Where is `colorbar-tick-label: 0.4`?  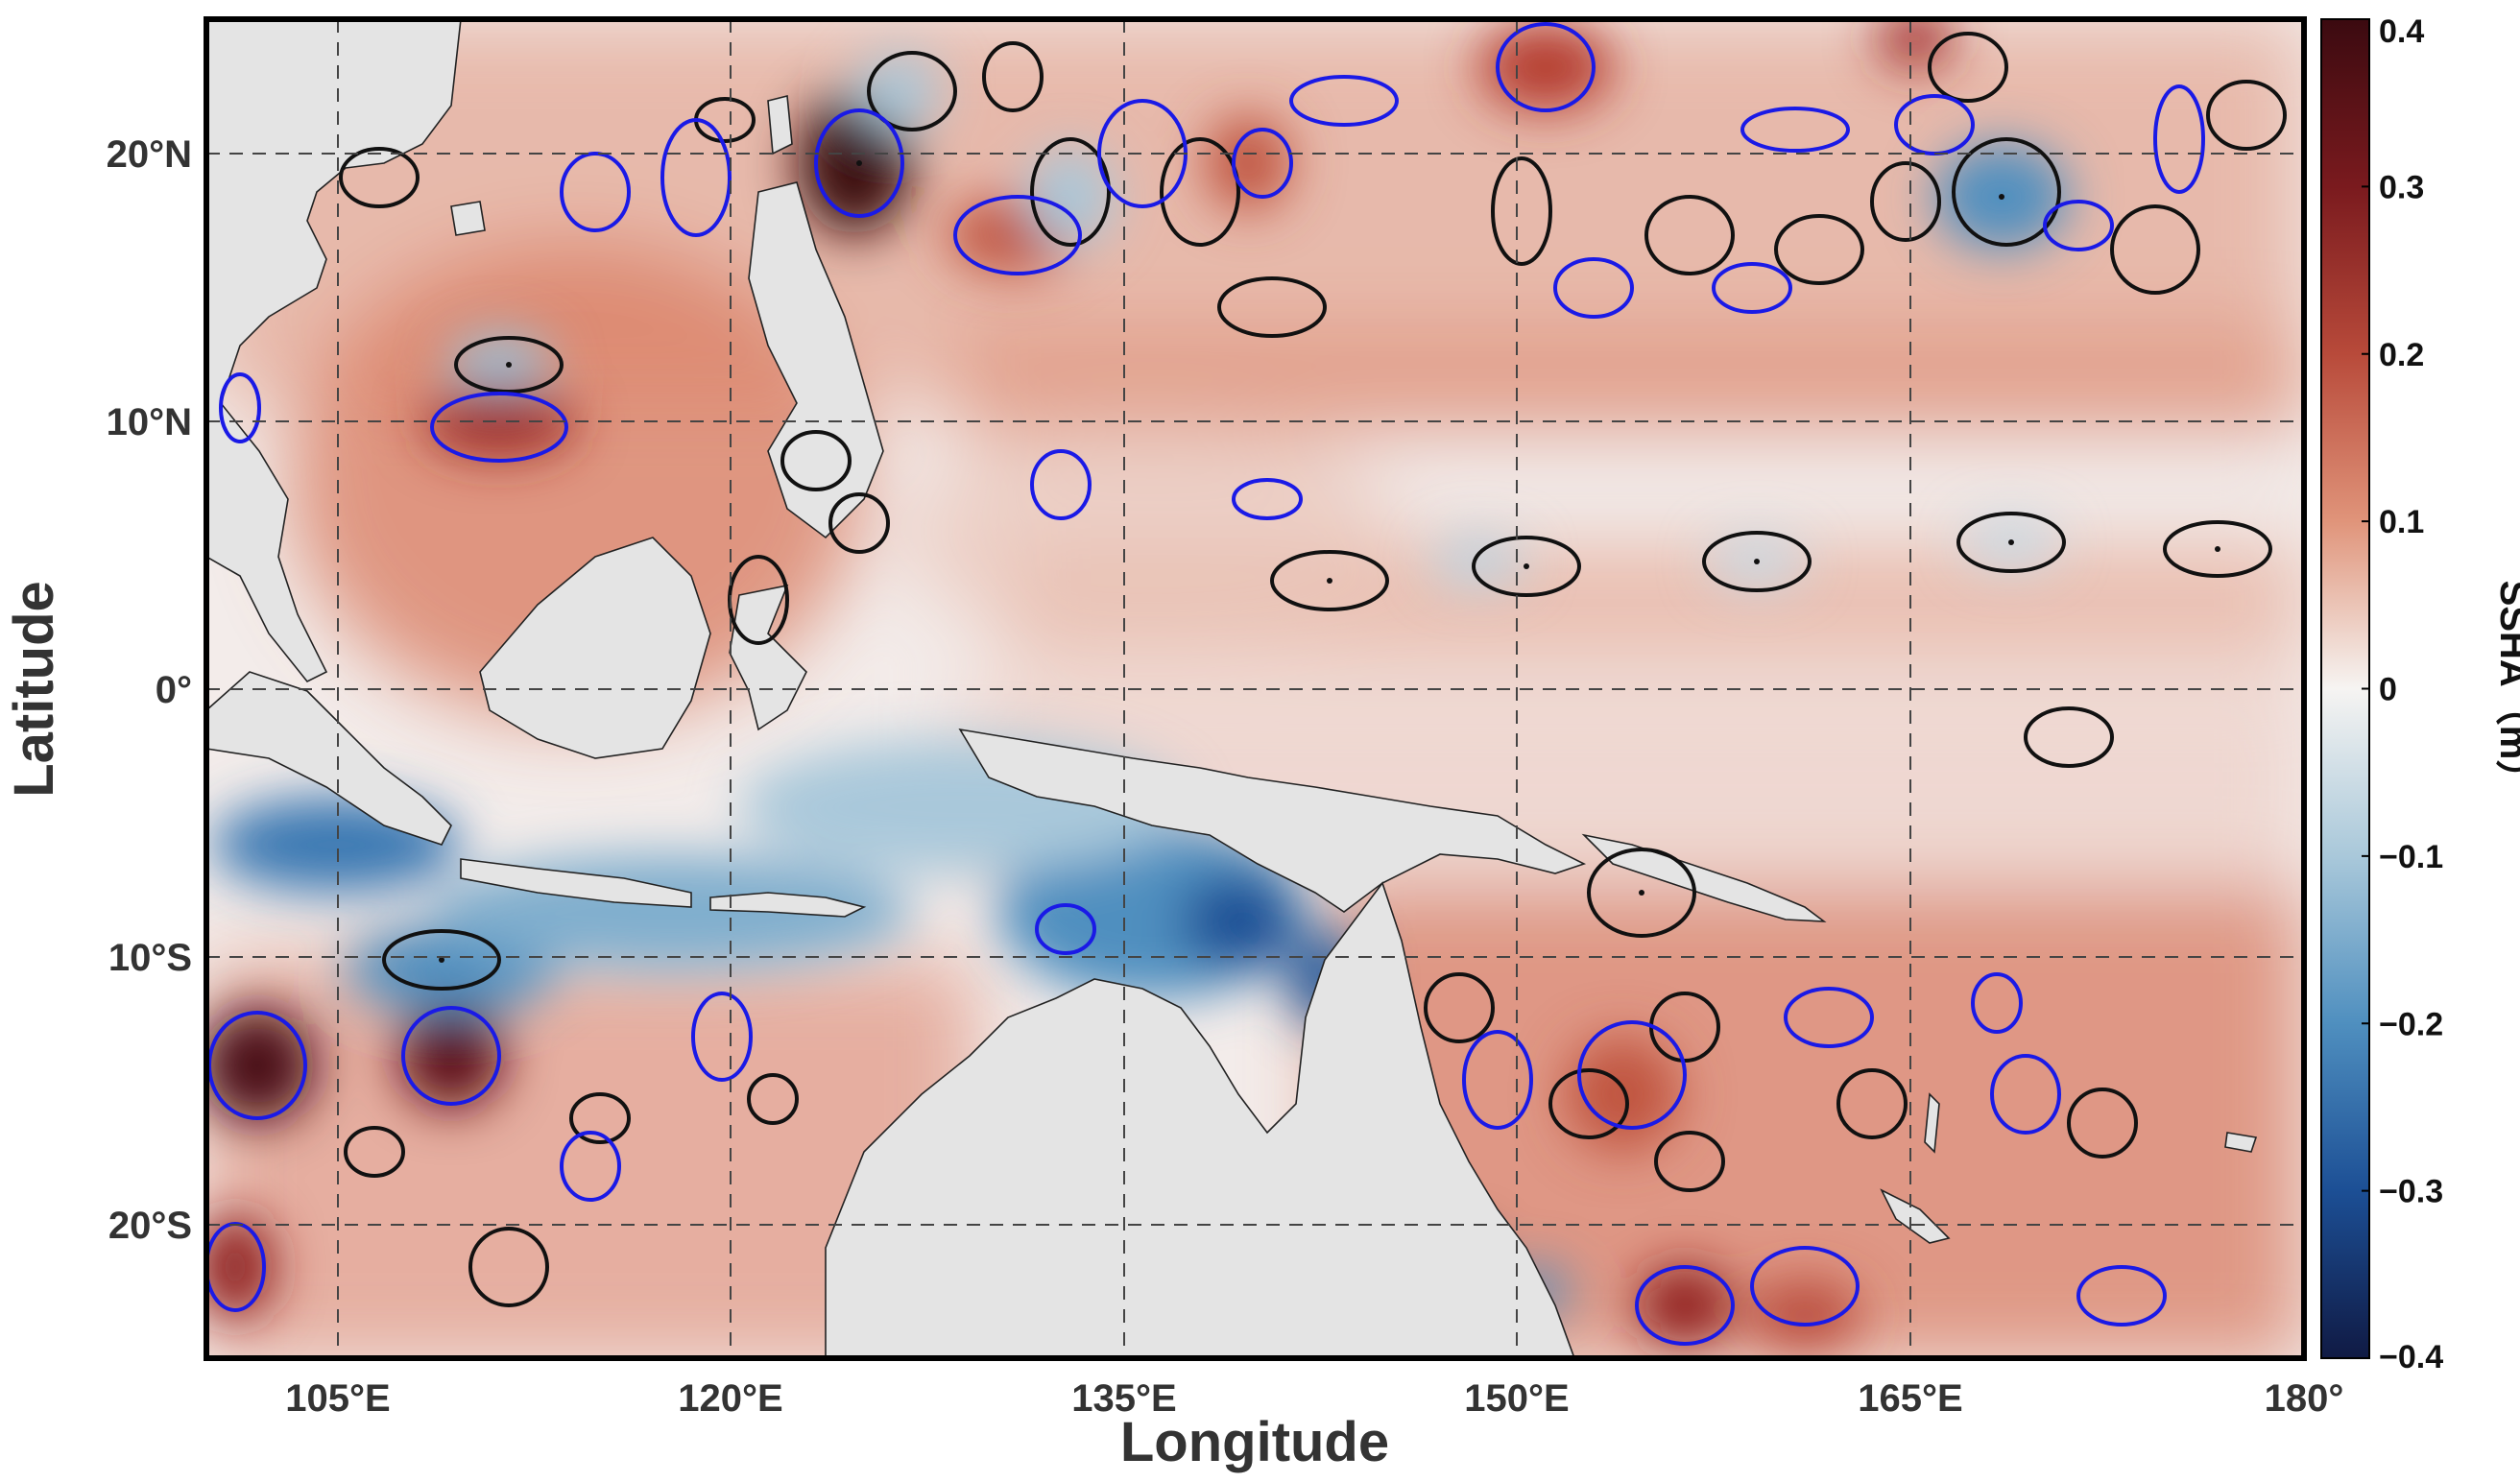 colorbar-tick-label: 0.4 is located at coordinates (2401, 31).